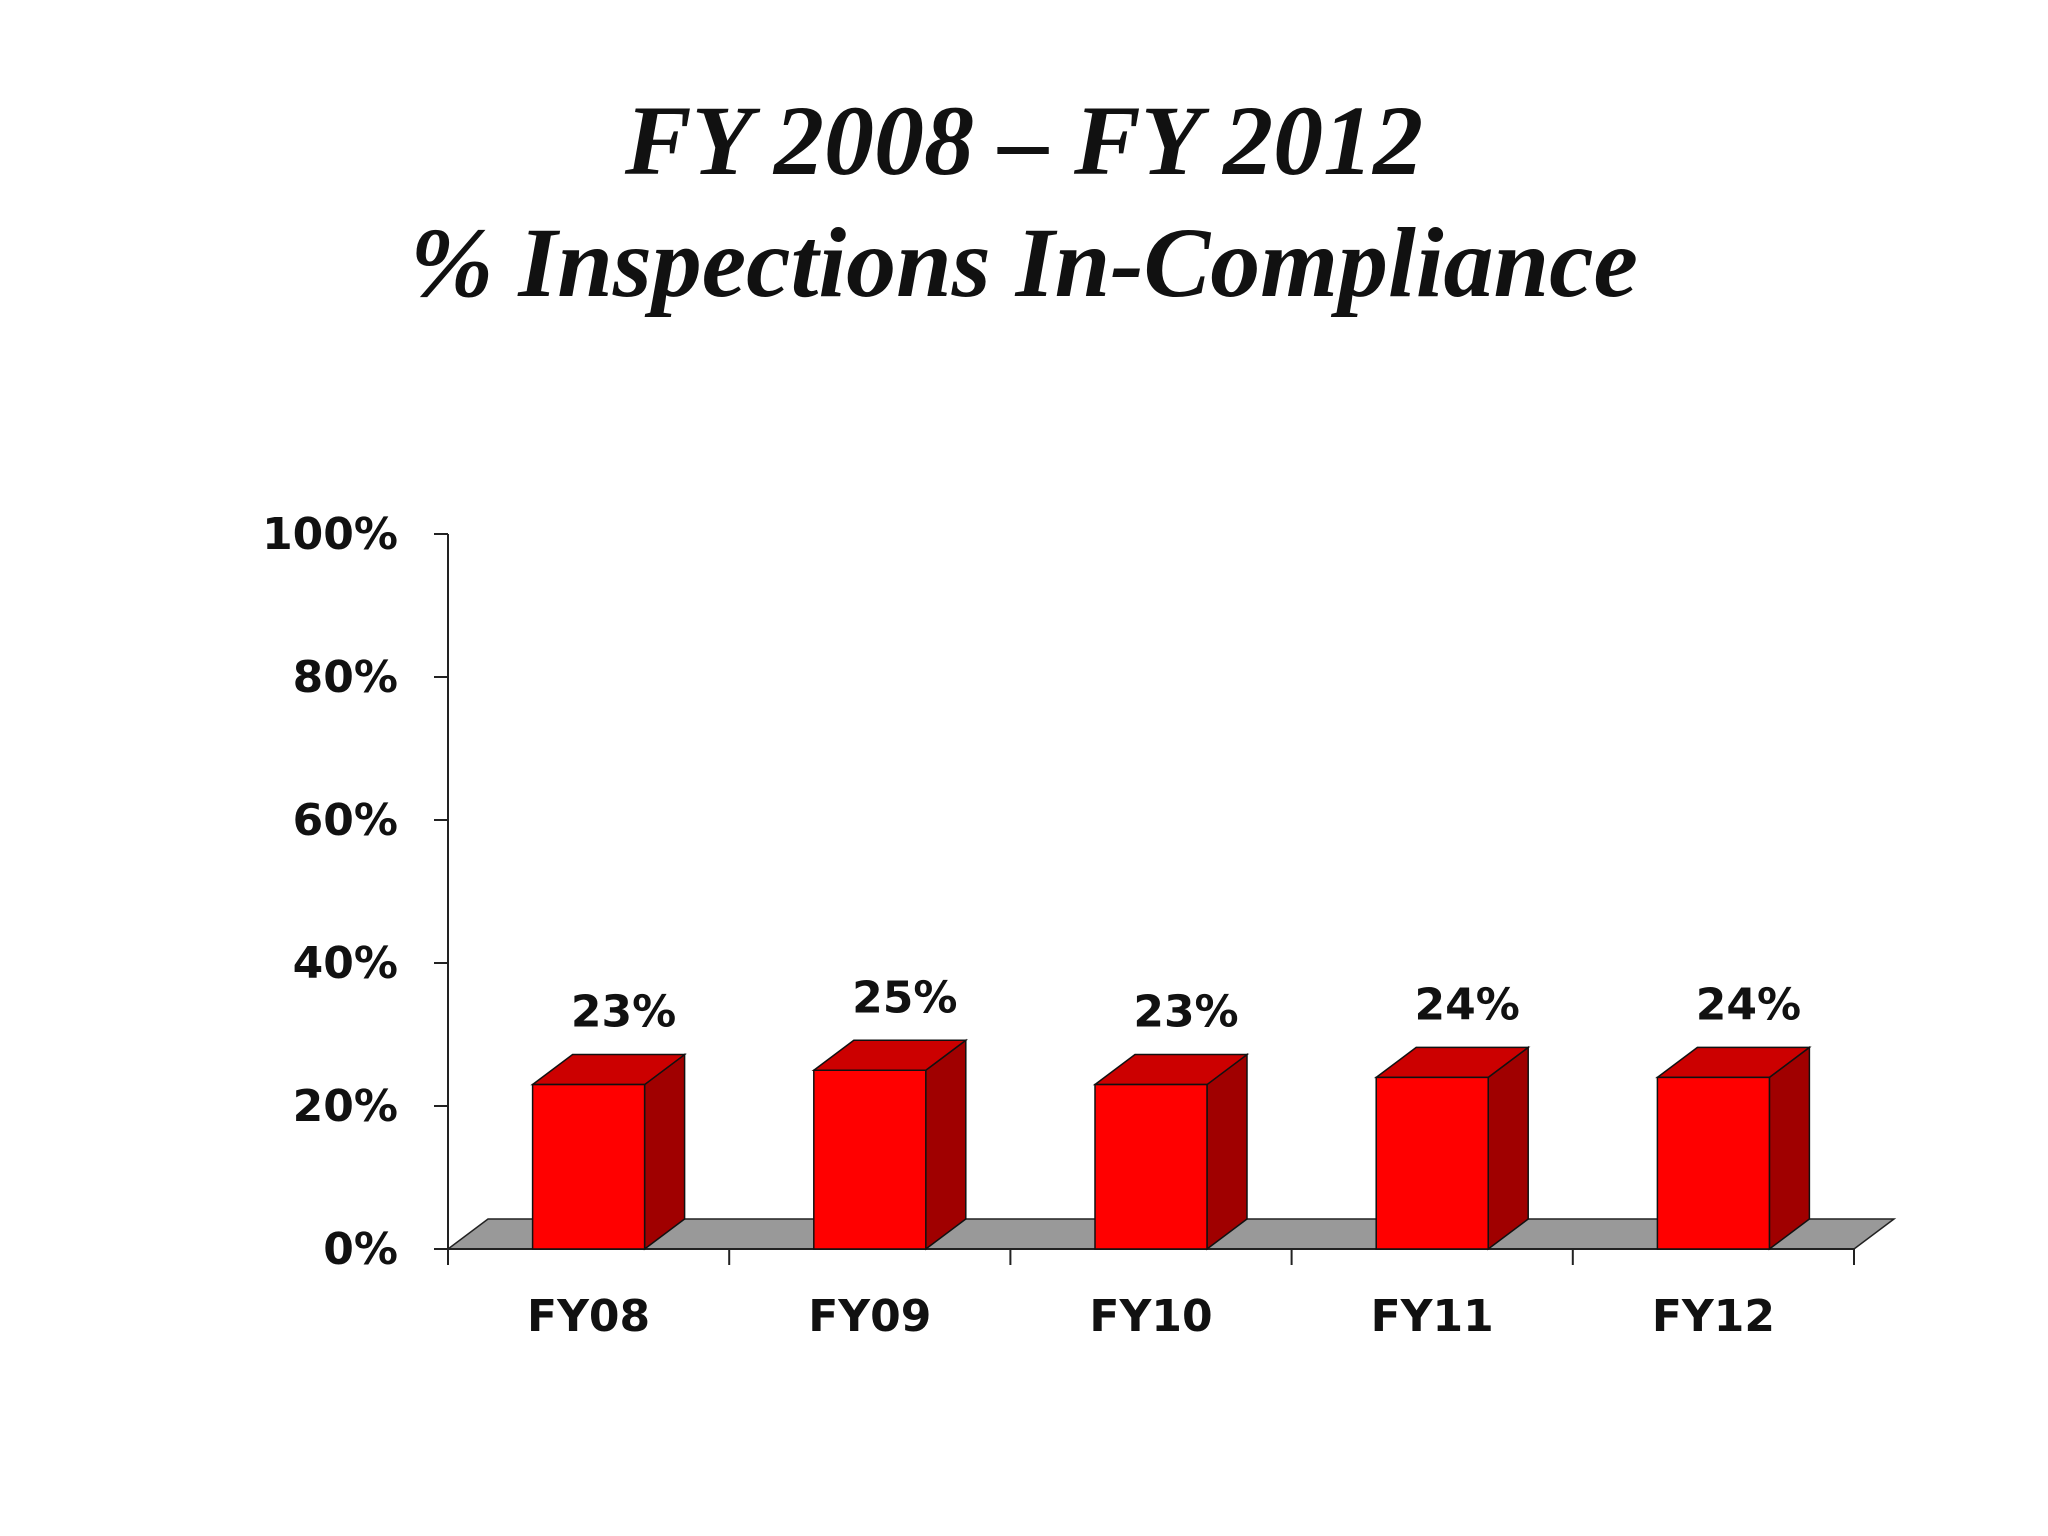  What do you see at coordinates (345, 963) in the screenshot?
I see `y-tick-label: 40%` at bounding box center [345, 963].